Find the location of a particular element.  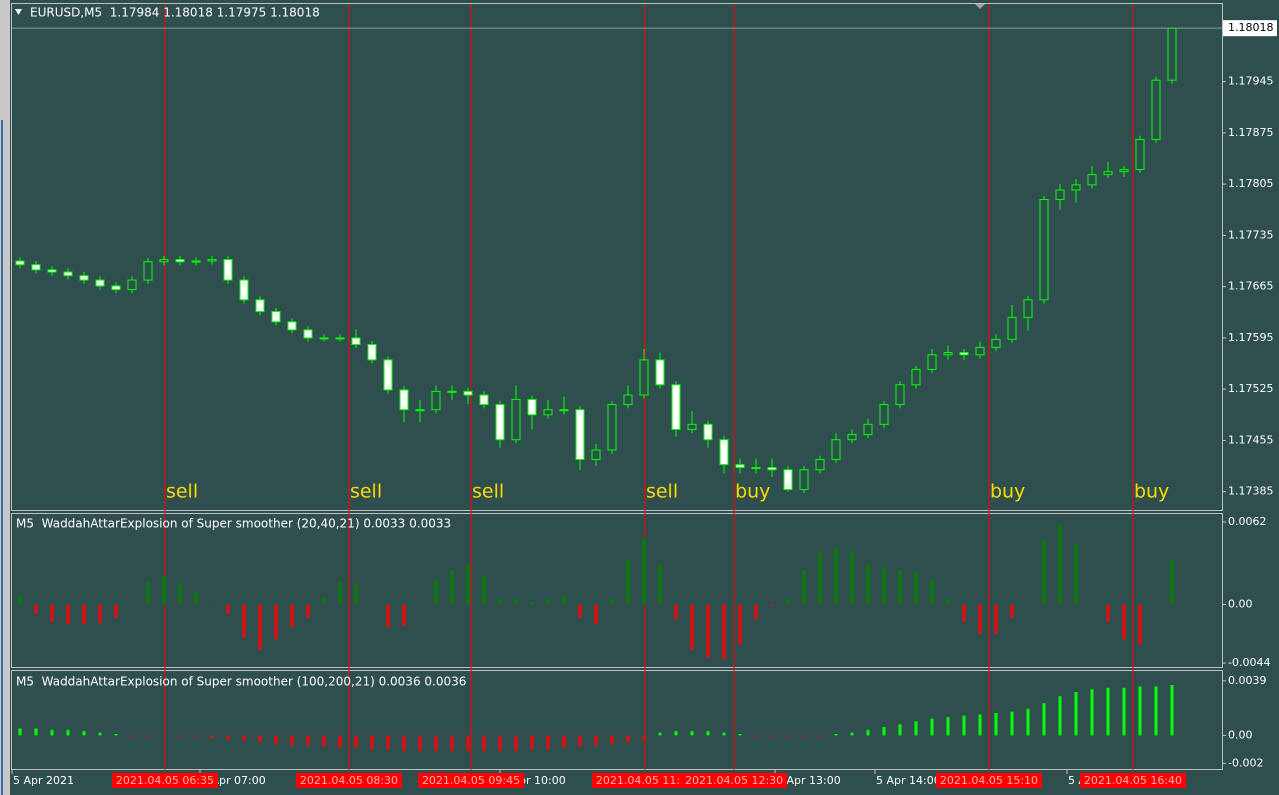

menu-triangle is located at coordinates (18, 12).